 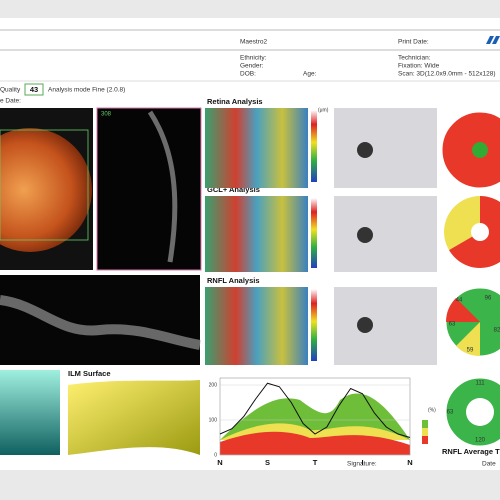 I want to click on rnfl-clock-center, so click(x=480, y=412).